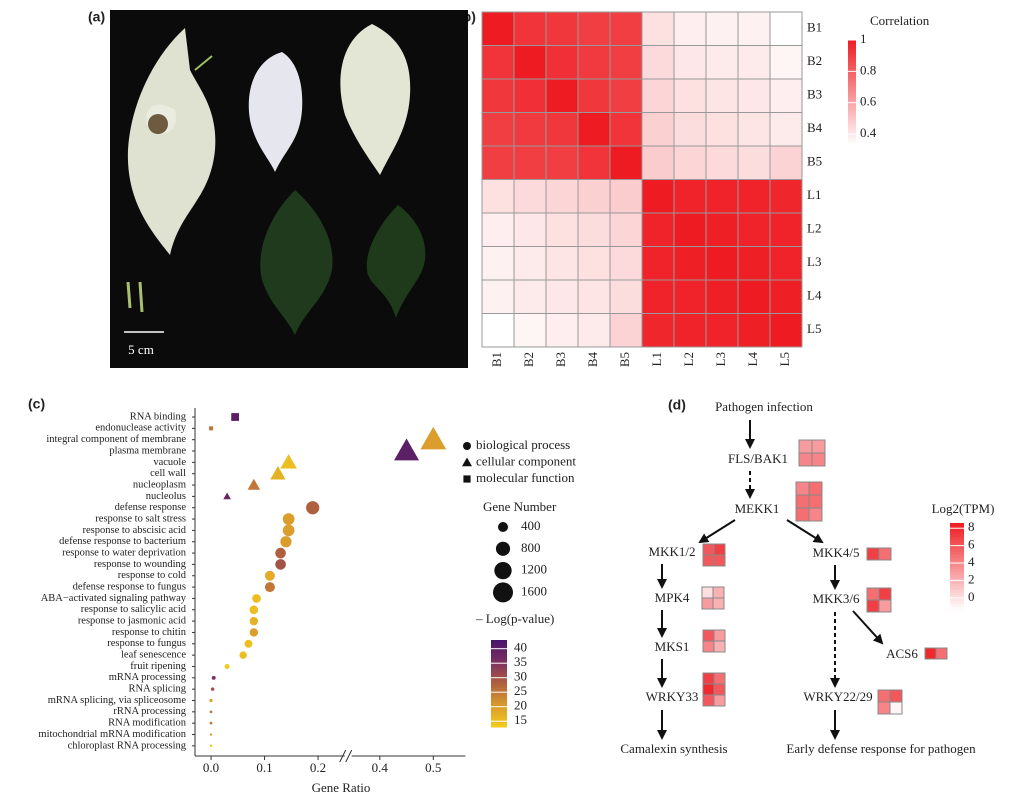 The height and width of the screenshot is (806, 1025). What do you see at coordinates (96, 17) in the screenshot?
I see `panel-label: (a)` at bounding box center [96, 17].